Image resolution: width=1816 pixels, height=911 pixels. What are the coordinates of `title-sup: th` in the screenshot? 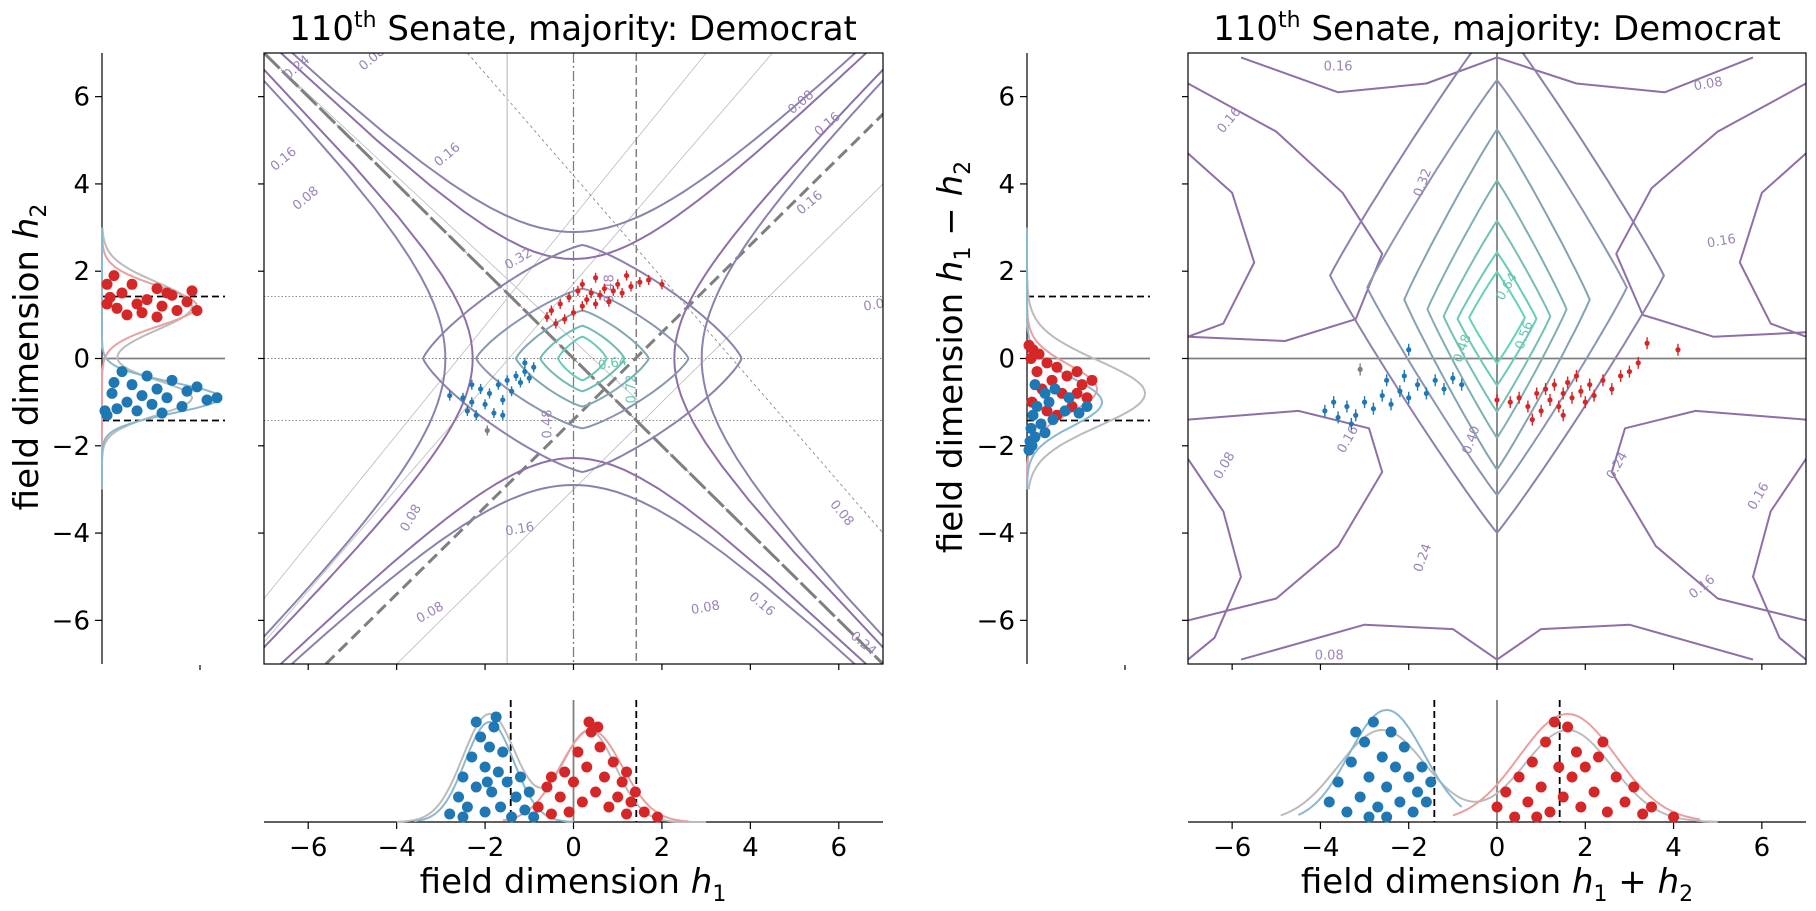 It's located at (365, 20).